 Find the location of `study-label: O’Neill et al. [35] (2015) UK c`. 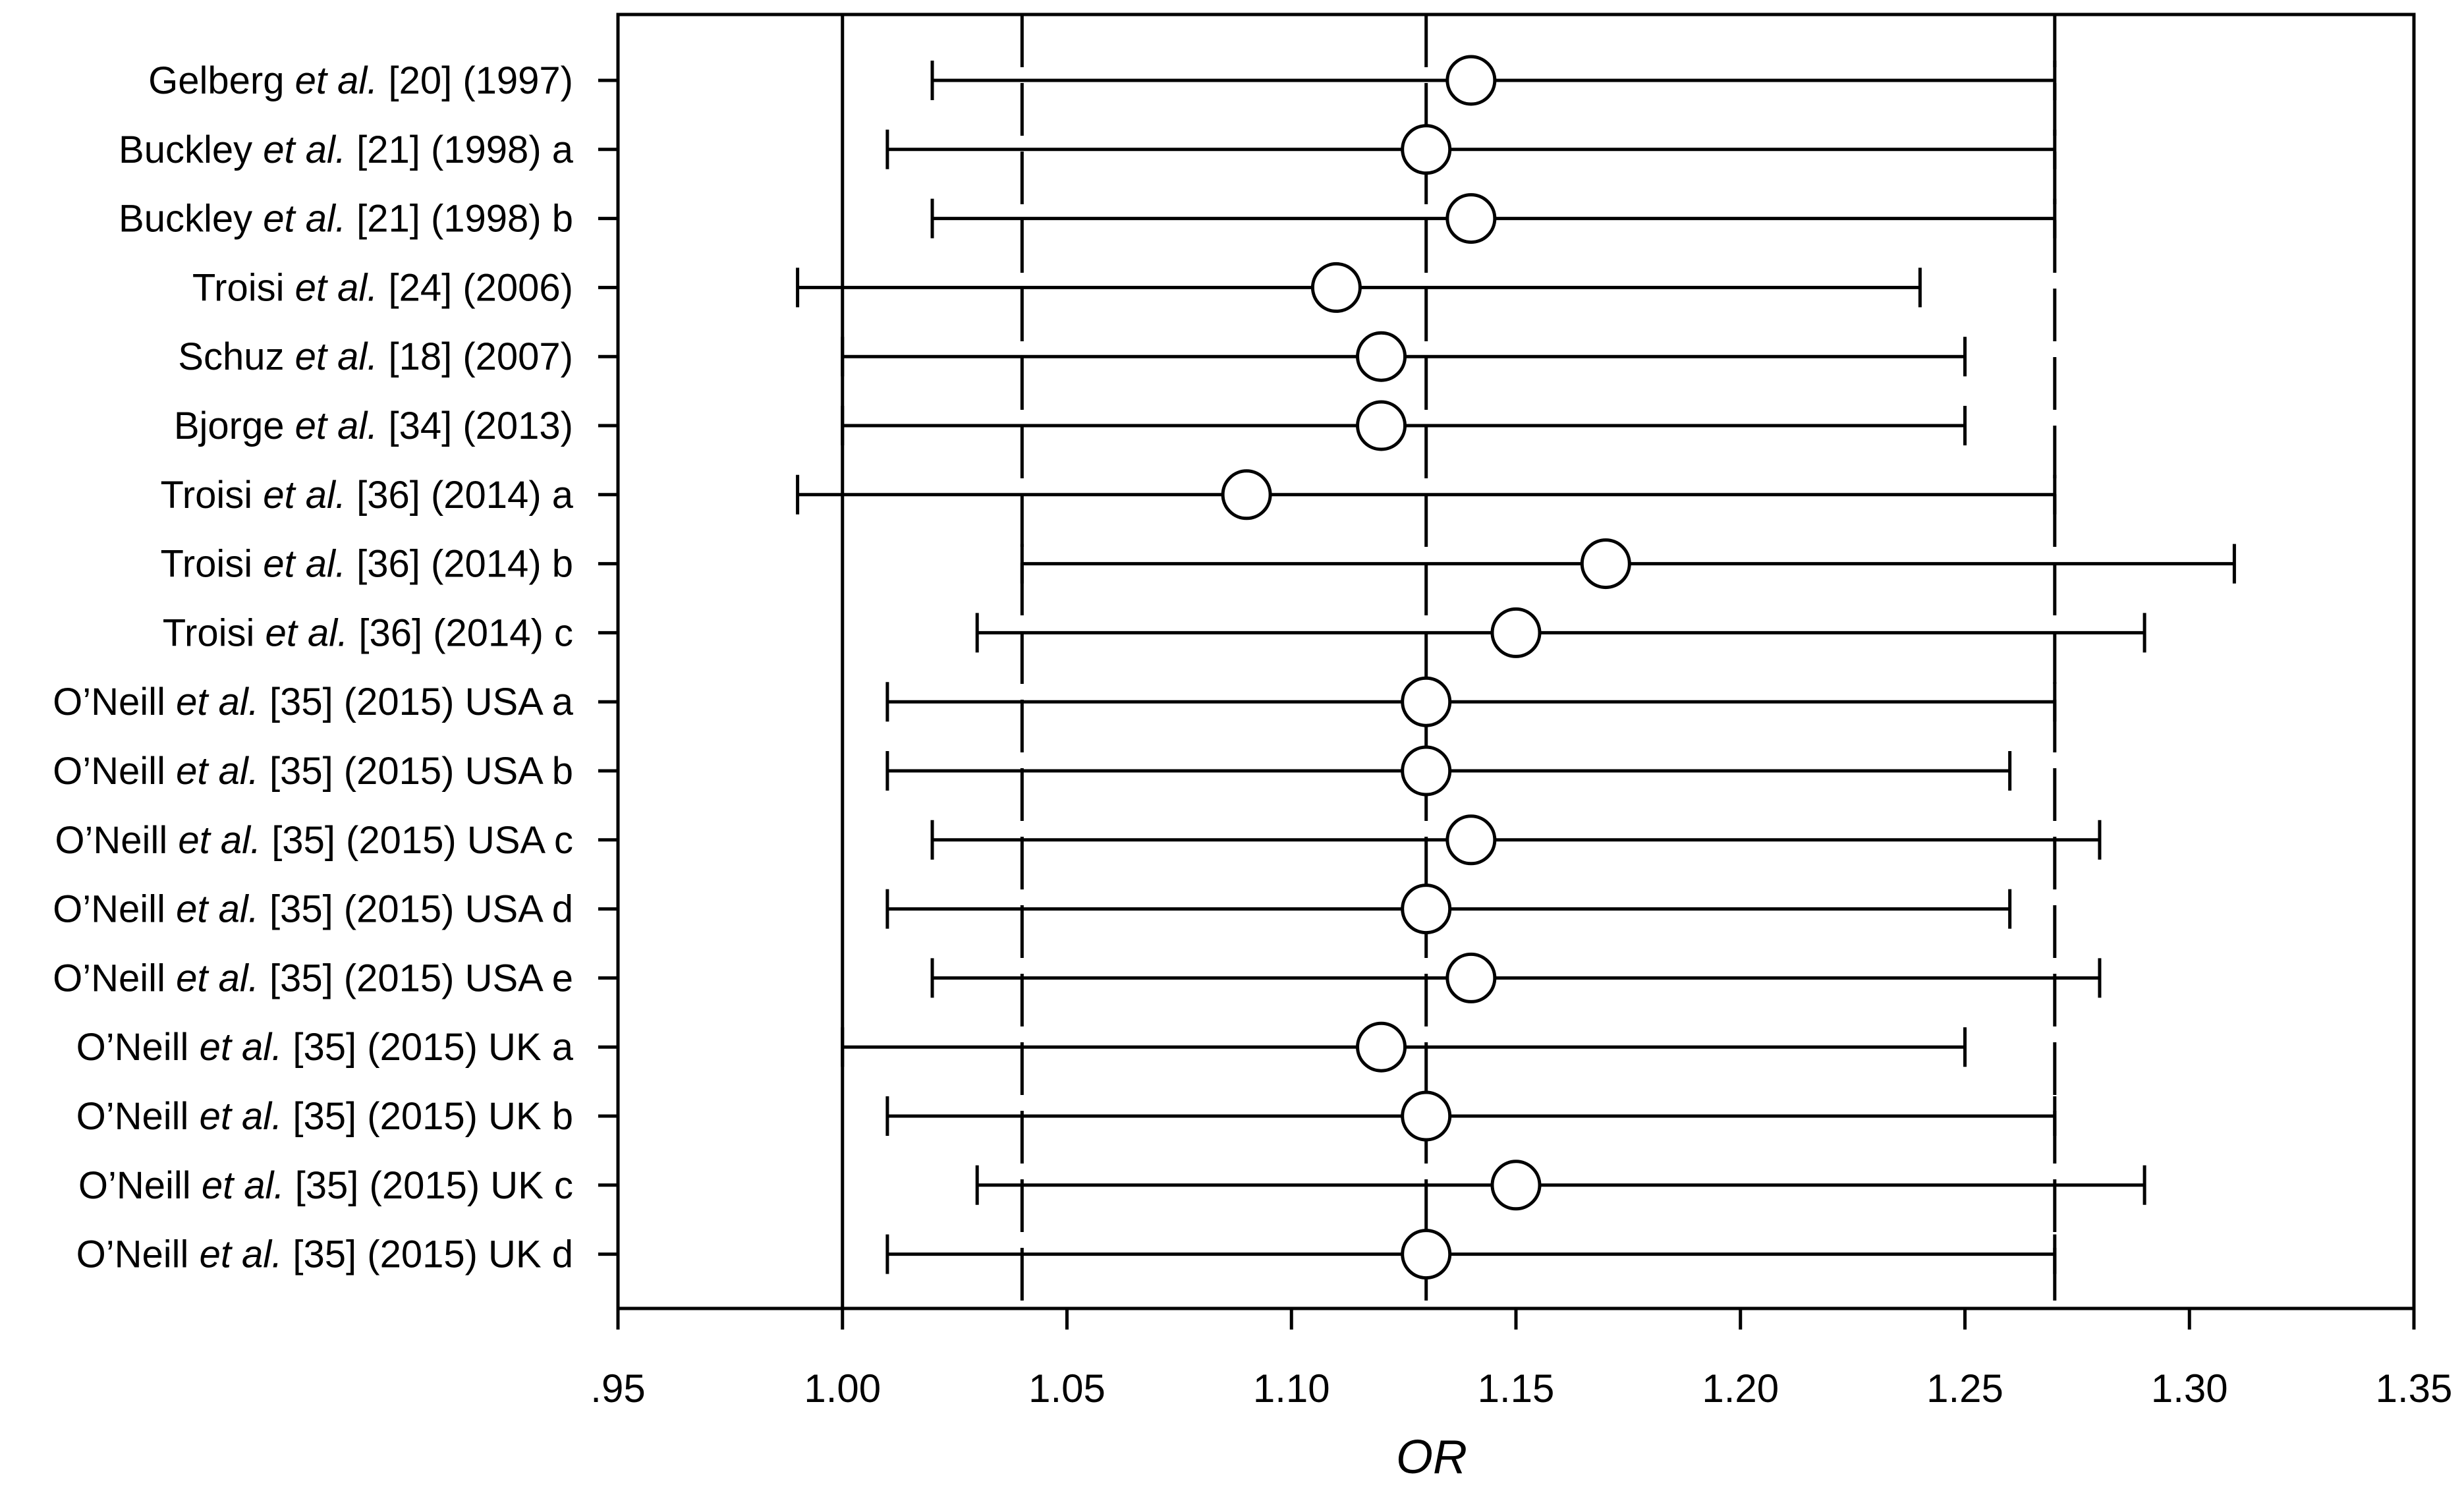

study-label: O’Neill et al. [35] (2015) UK c is located at coordinates (325, 1185).